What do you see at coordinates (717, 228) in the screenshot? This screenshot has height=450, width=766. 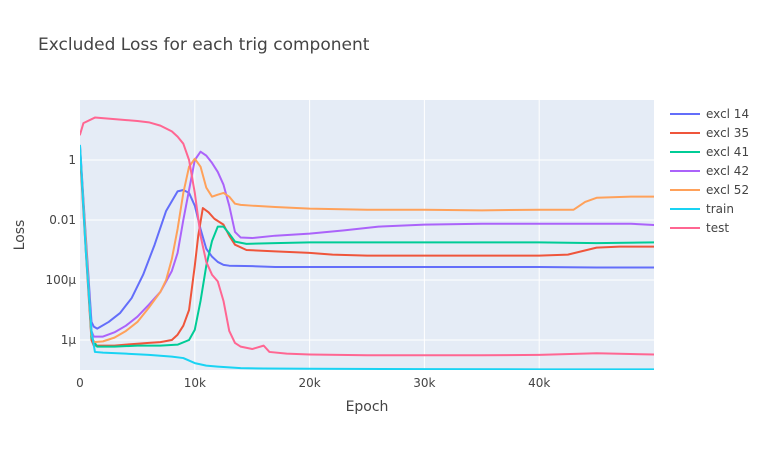 I see `legend-label: test` at bounding box center [717, 228].